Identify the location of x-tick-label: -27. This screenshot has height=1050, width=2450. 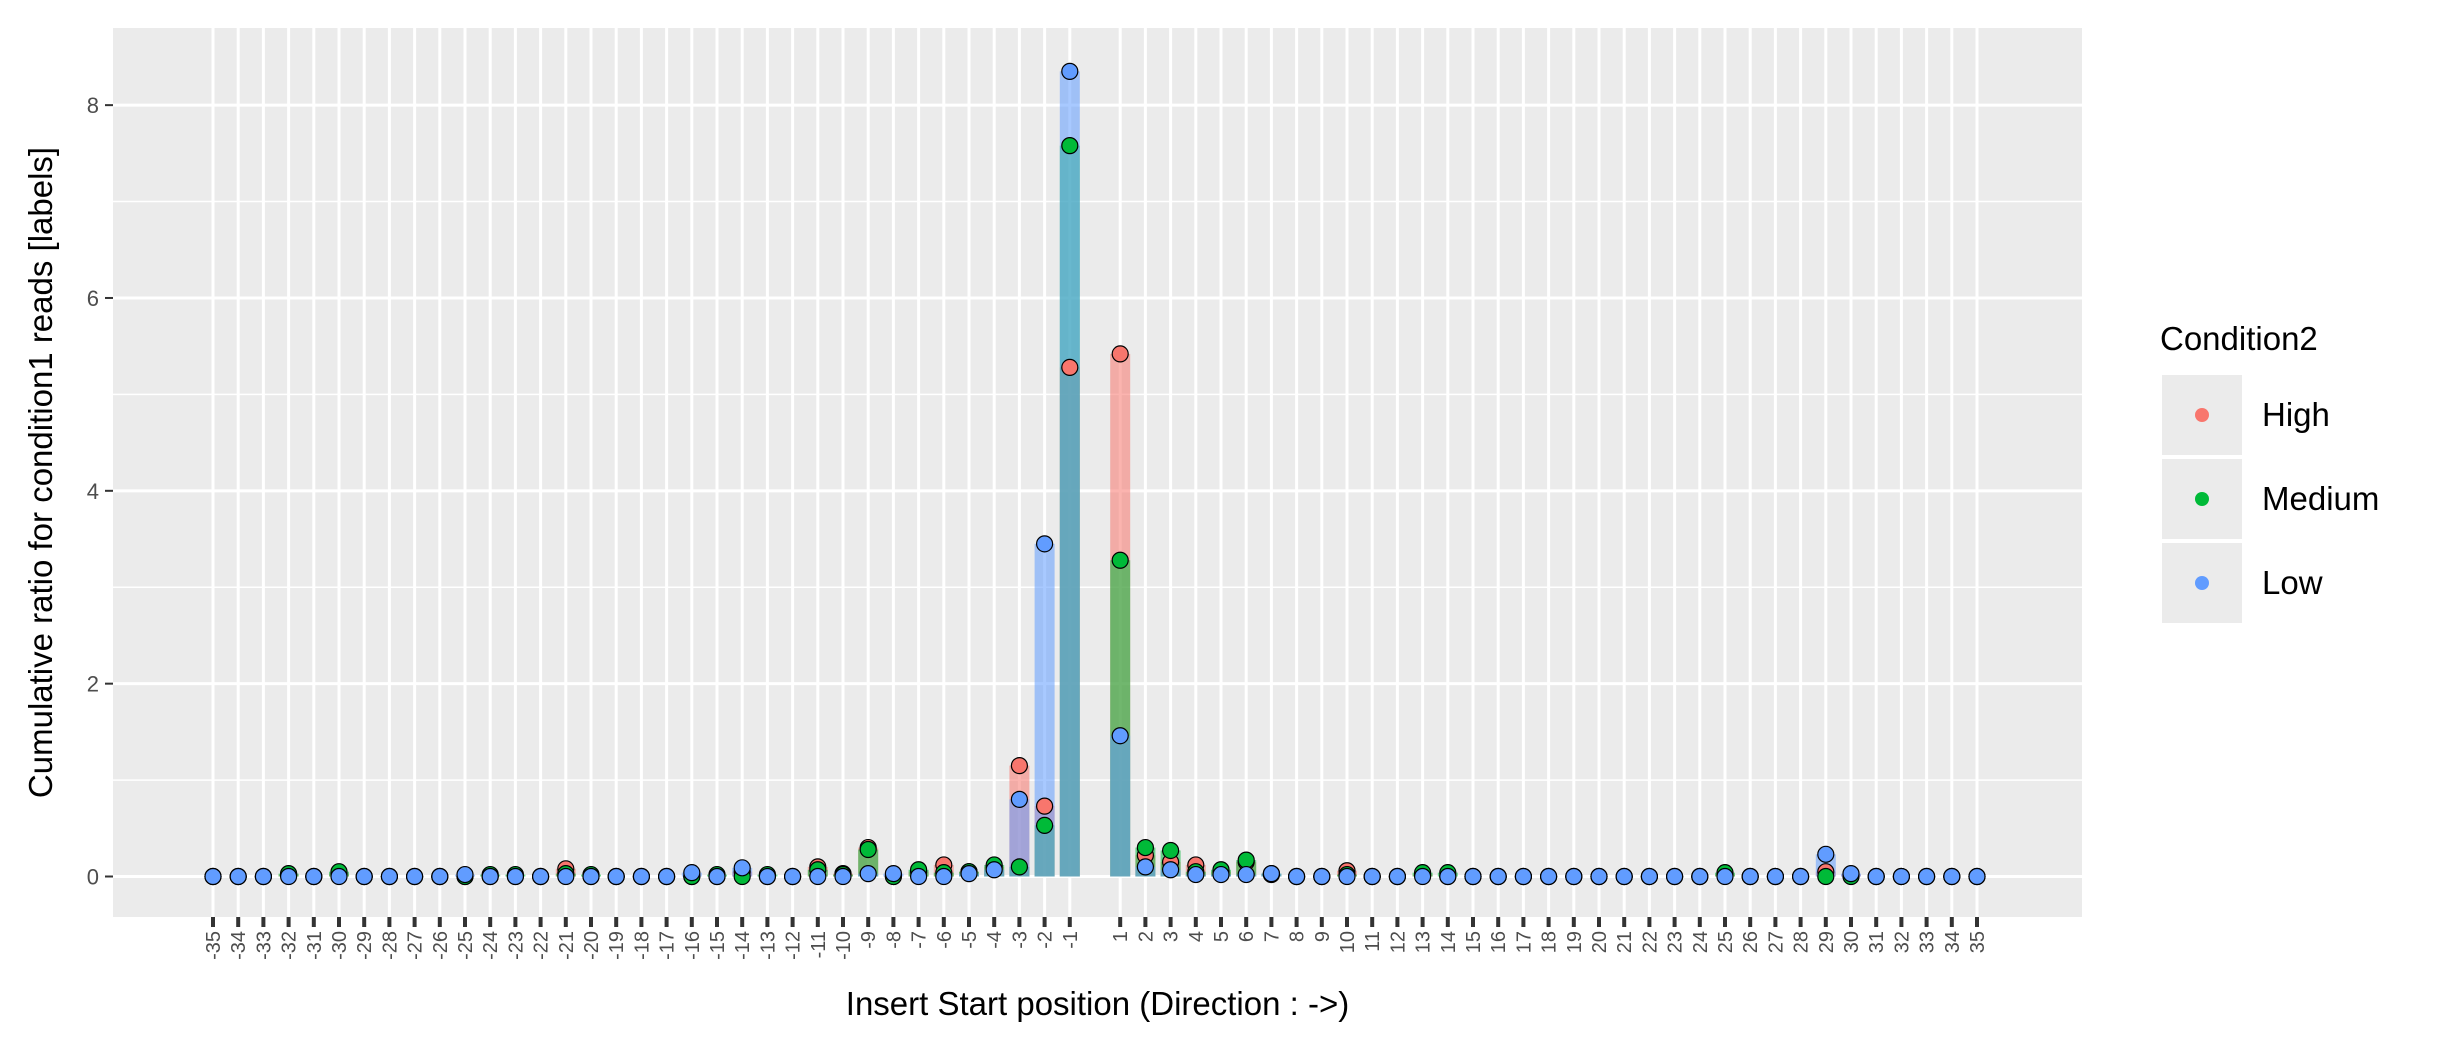
(416, 945).